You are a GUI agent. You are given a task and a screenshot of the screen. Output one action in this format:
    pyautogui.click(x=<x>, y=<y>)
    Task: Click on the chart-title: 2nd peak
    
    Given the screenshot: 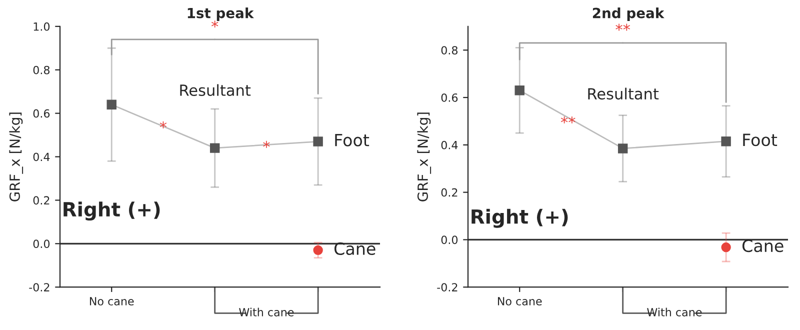 What is the action you would take?
    pyautogui.click(x=628, y=14)
    